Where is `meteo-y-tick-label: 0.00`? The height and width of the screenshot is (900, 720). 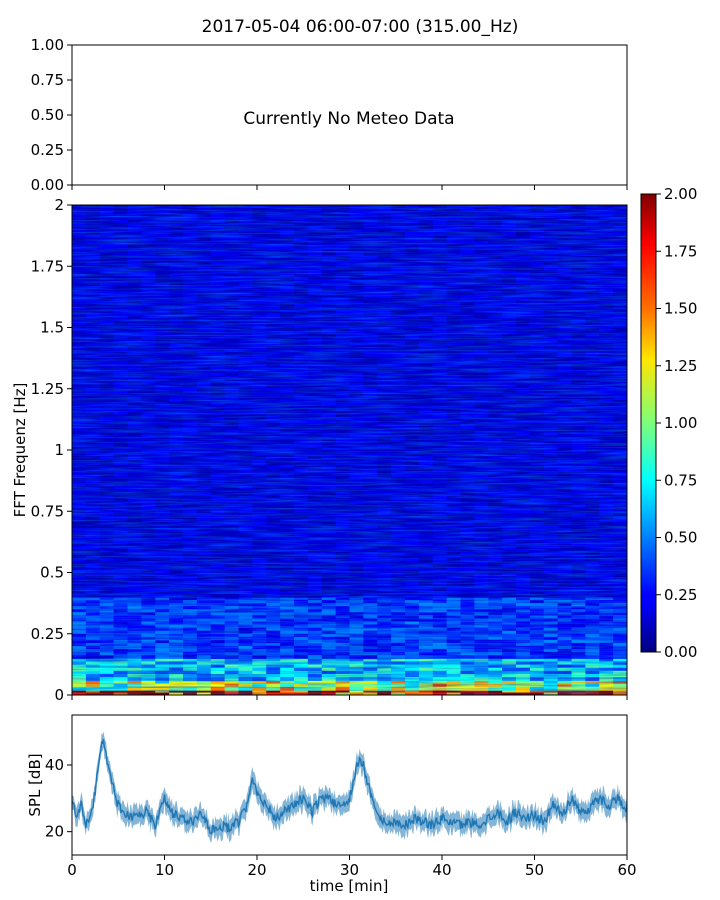 meteo-y-tick-label: 0.00 is located at coordinates (47, 185).